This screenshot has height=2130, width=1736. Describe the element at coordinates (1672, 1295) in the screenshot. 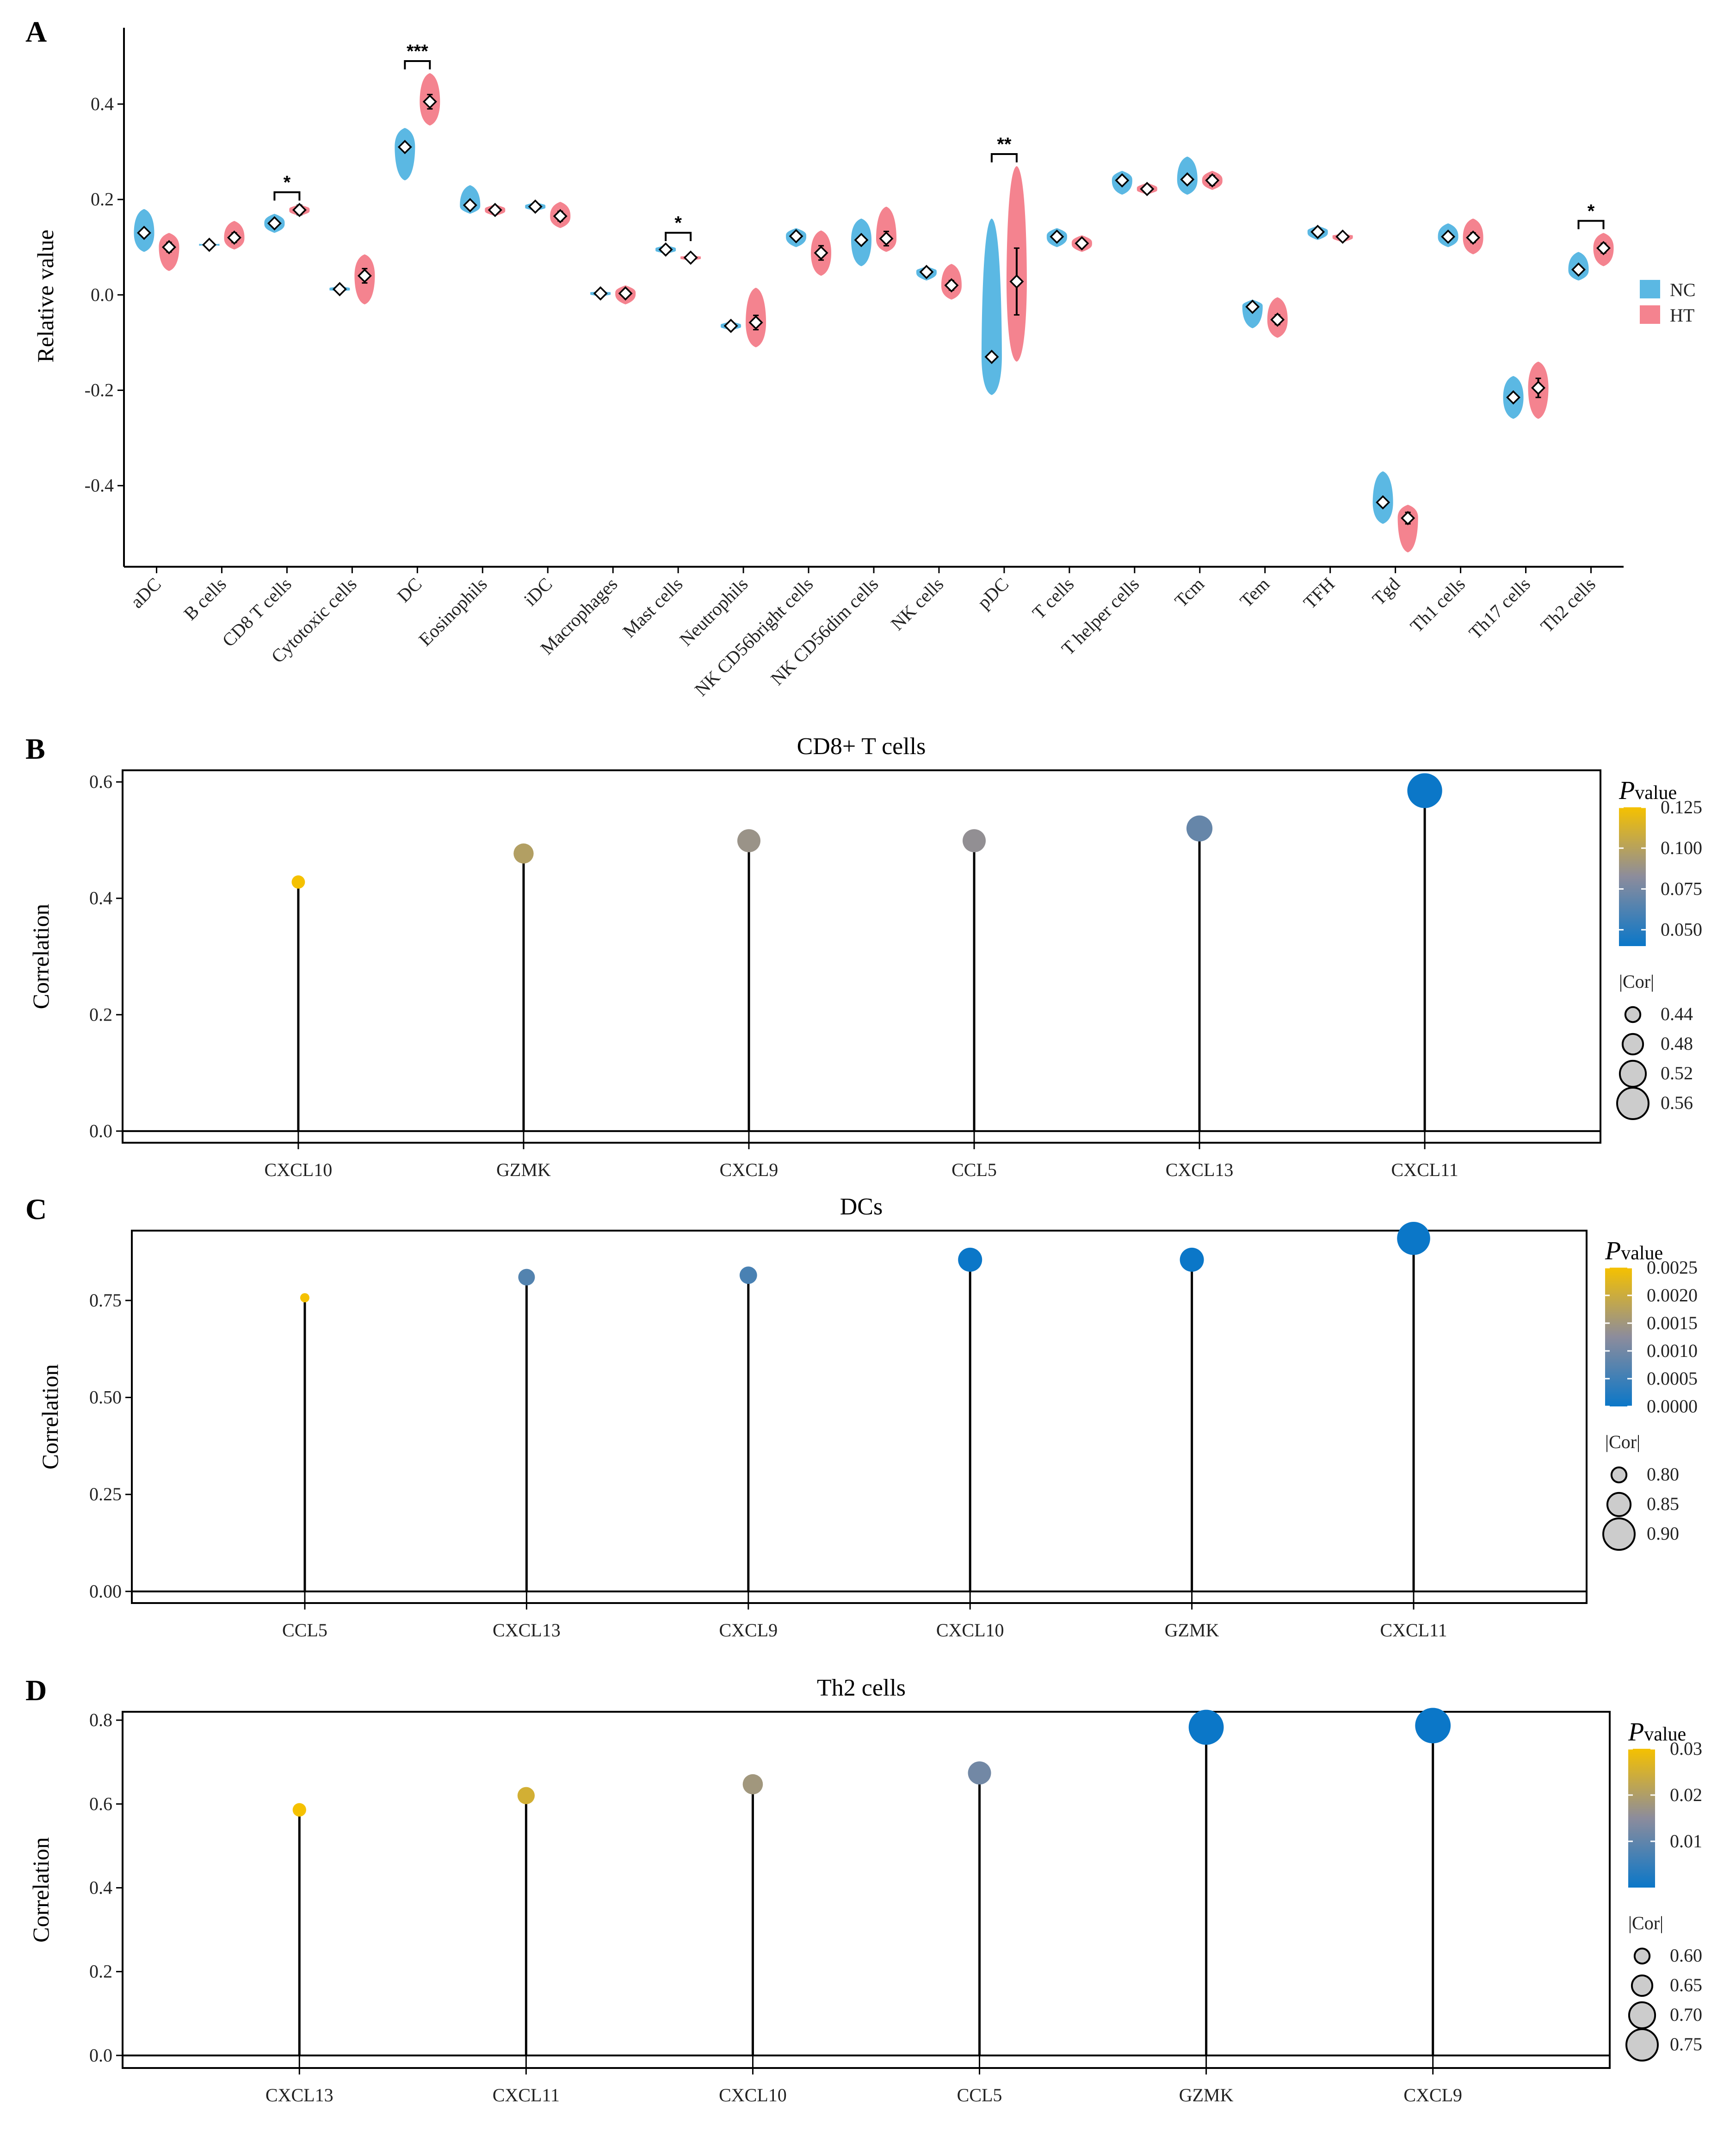

I see `colorbar-tick-label: 0.0020` at that location.